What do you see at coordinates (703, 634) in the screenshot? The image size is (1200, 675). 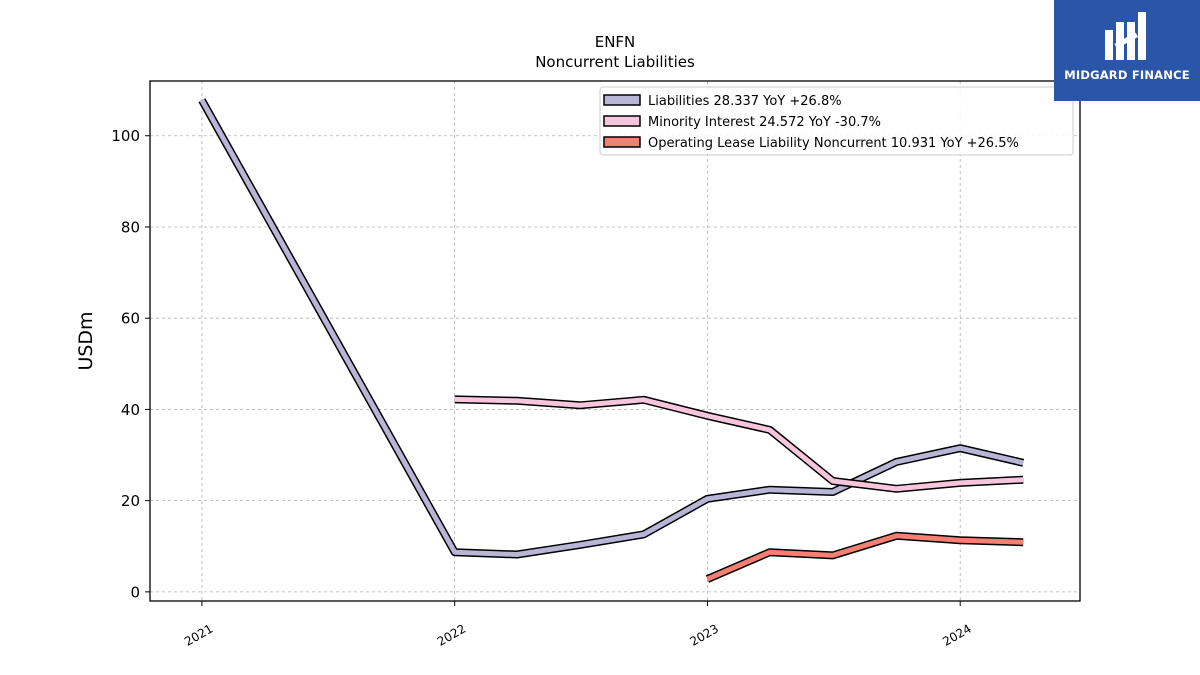 I see `x-tick-label: 2023` at bounding box center [703, 634].